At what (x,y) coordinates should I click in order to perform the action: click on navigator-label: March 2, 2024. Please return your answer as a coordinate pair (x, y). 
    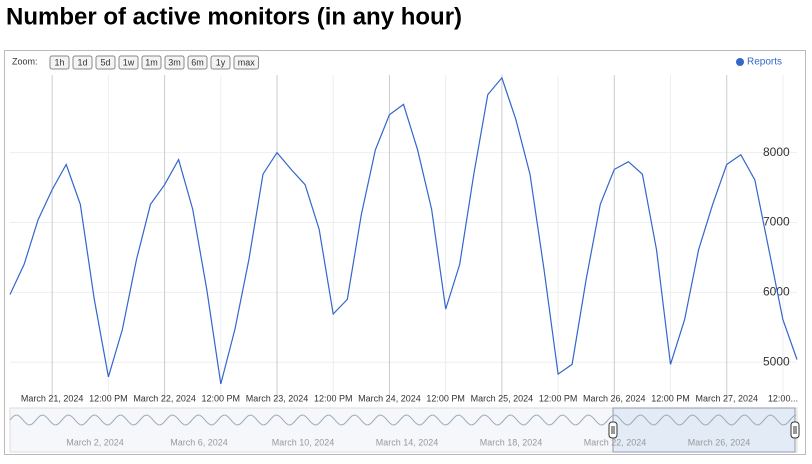
    Looking at the image, I should click on (95, 442).